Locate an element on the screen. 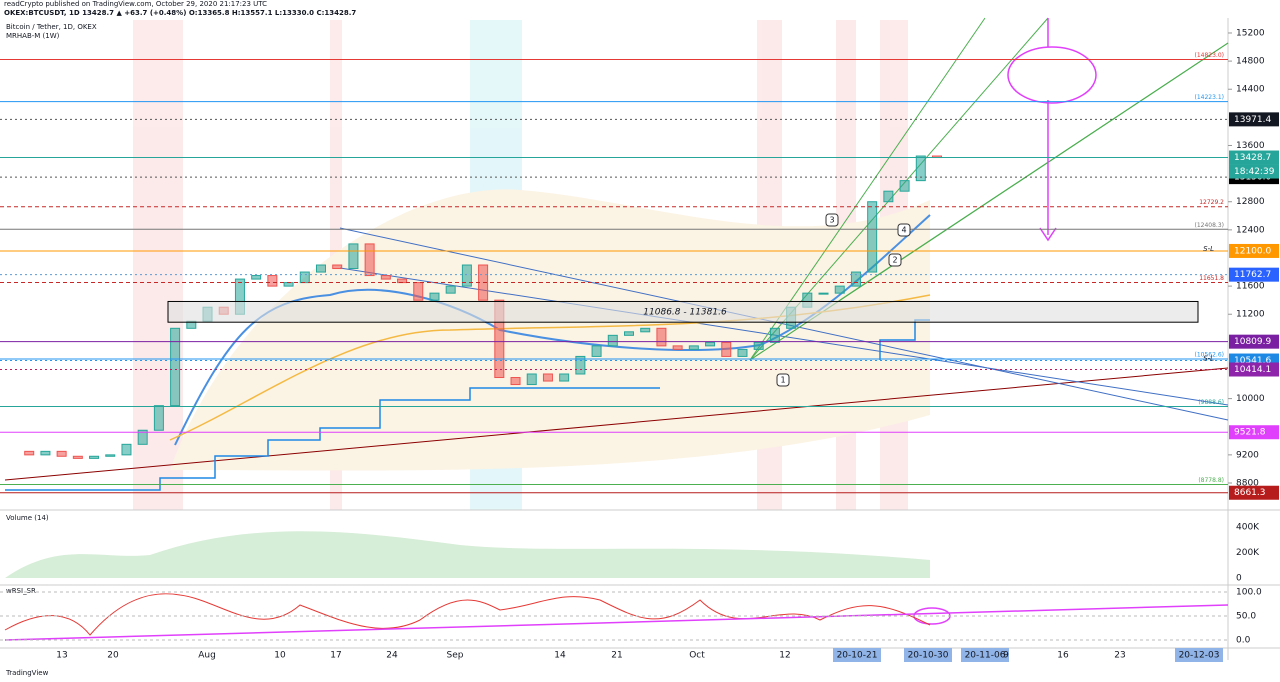 The height and width of the screenshot is (682, 1280). price-badge-label: 11762.7 is located at coordinates (1252, 275).